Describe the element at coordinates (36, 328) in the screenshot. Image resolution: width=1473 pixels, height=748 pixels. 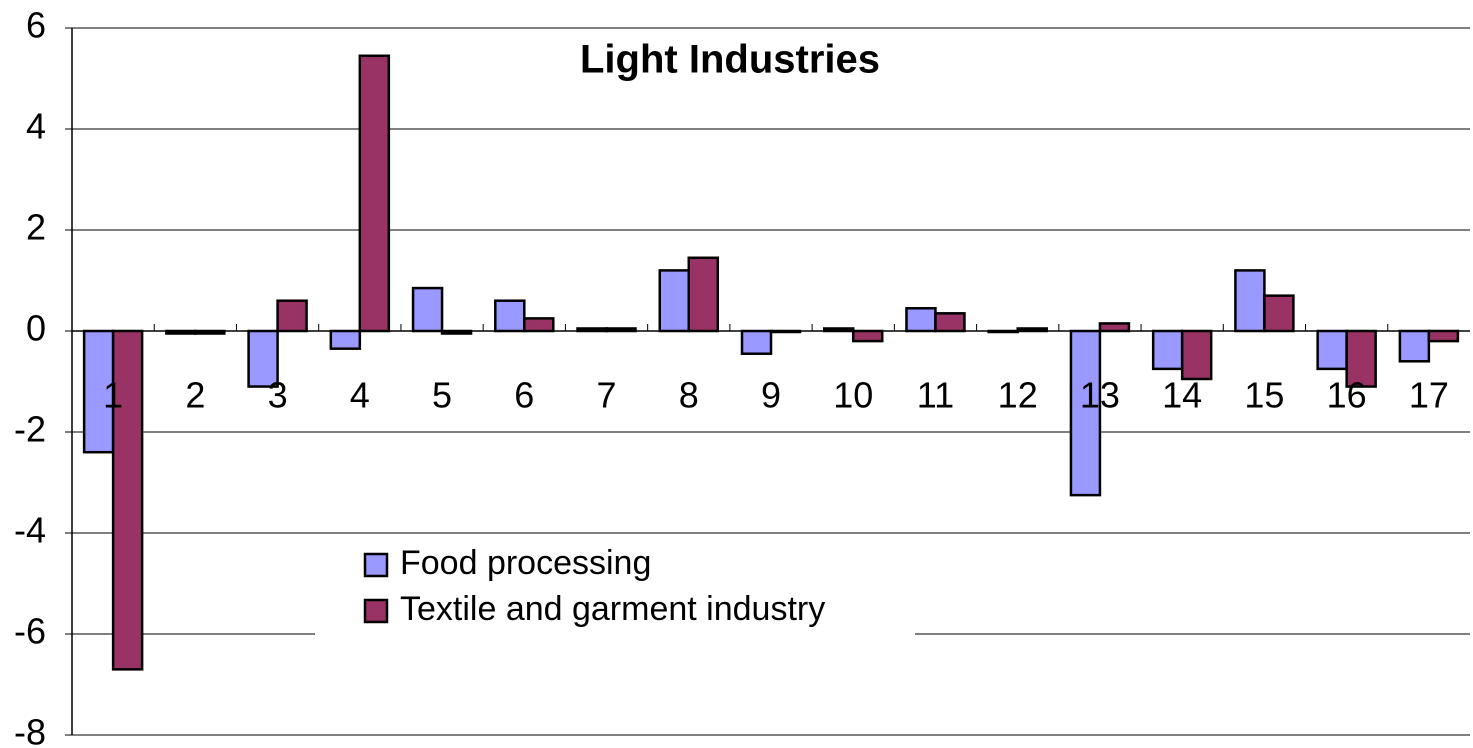
I see `y-tick-label: 0` at that location.